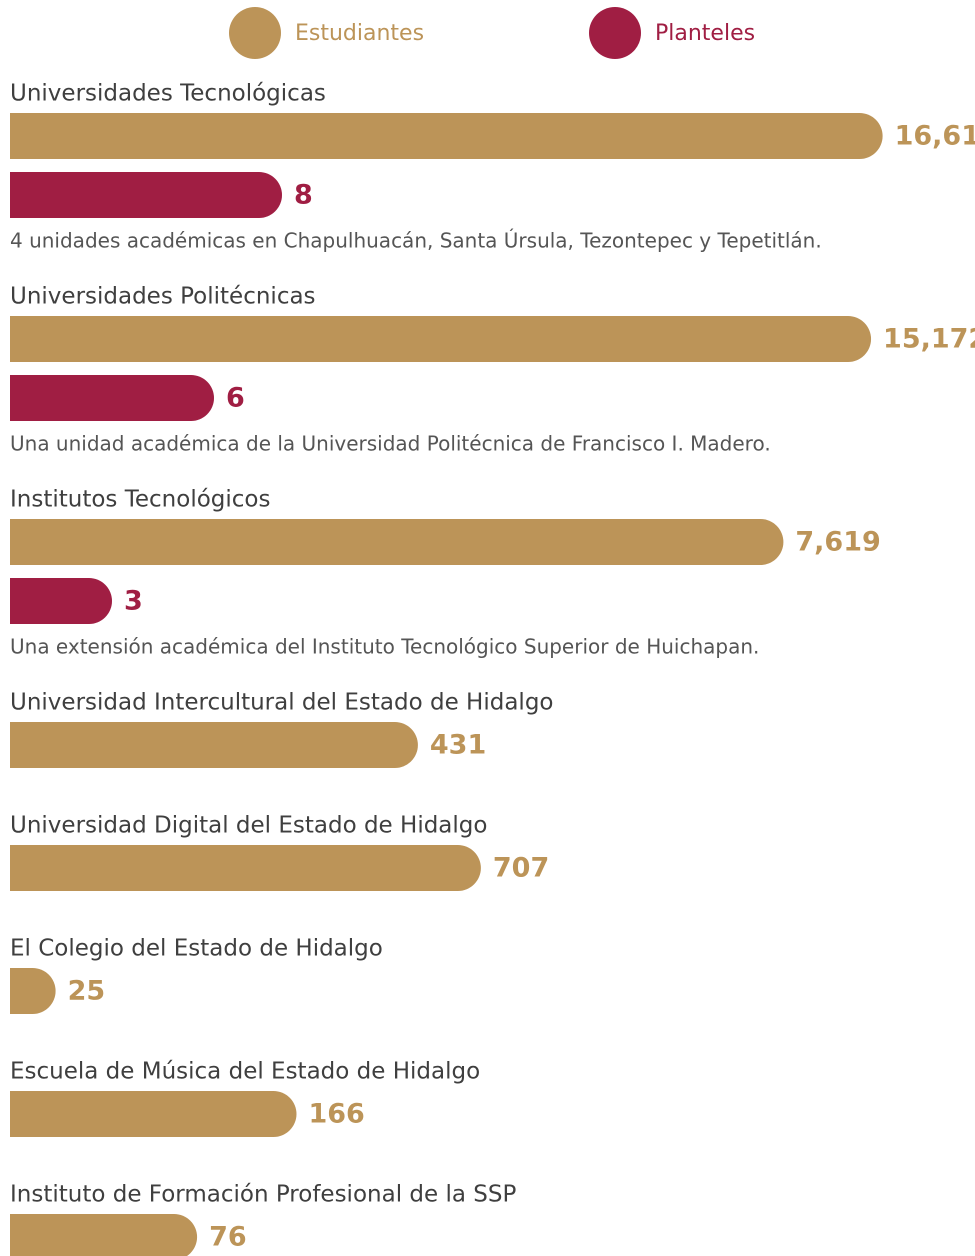 The image size is (975, 1256). I want to click on category-label: Institutos Tecnológicos, so click(140, 500).